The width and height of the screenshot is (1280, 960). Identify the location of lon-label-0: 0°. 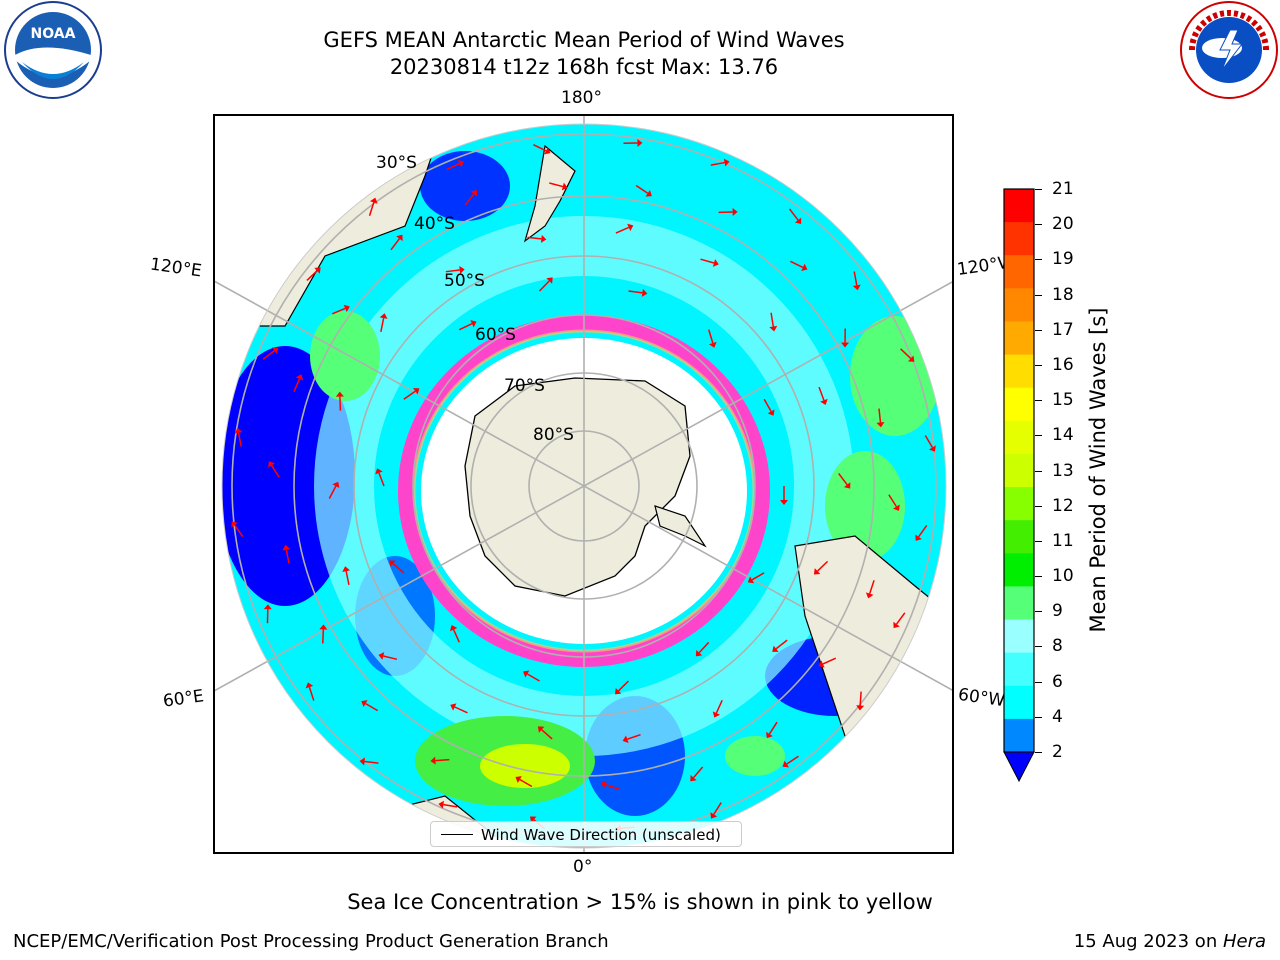
(583, 867).